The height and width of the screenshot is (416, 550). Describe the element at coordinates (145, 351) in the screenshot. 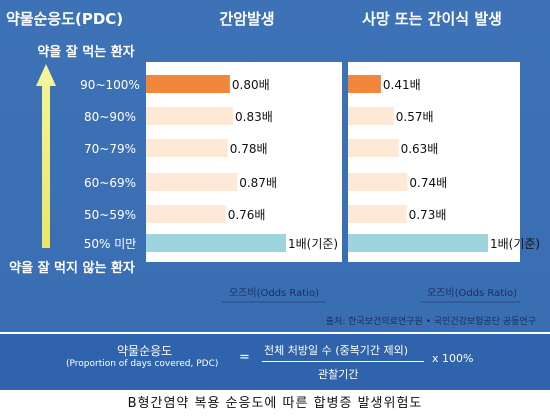

I see `formula-lhs-title: 약물순응도` at that location.